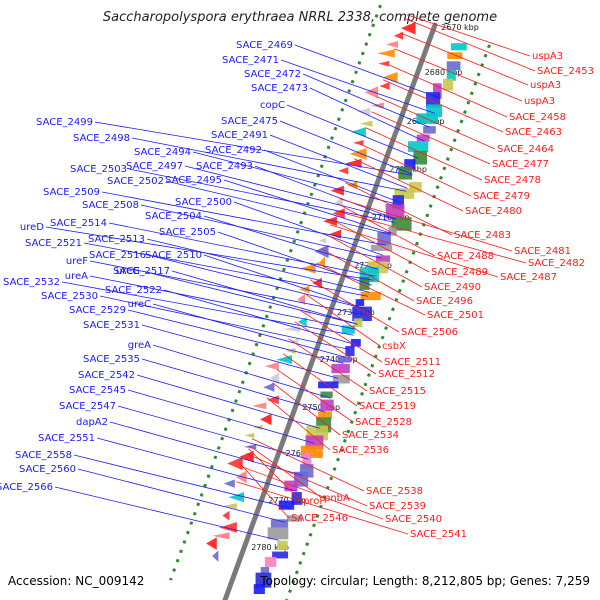  Describe the element at coordinates (77, 261) in the screenshot. I see `forward-gene-label: ureF` at that location.